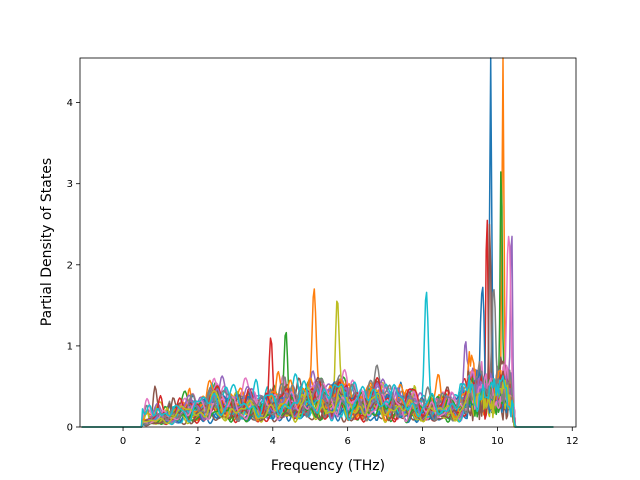  Describe the element at coordinates (70, 103) in the screenshot. I see `y-tick-label: 4` at that location.